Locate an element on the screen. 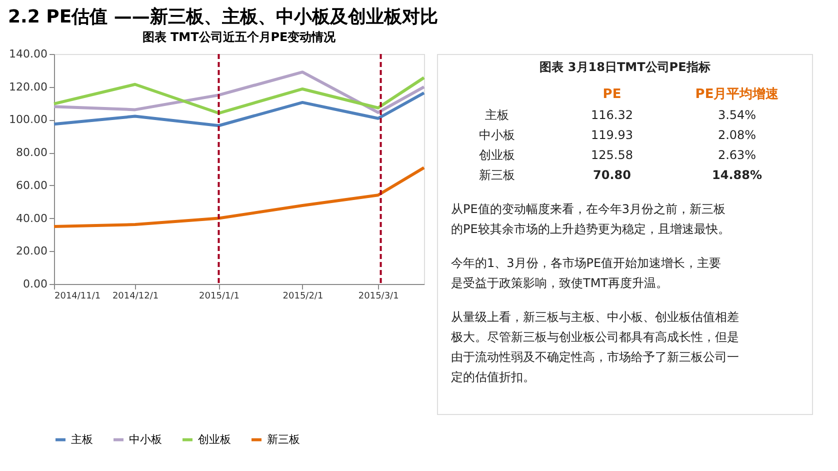  text: 图表 3月18日TMT公司PE指标 is located at coordinates (625, 67).